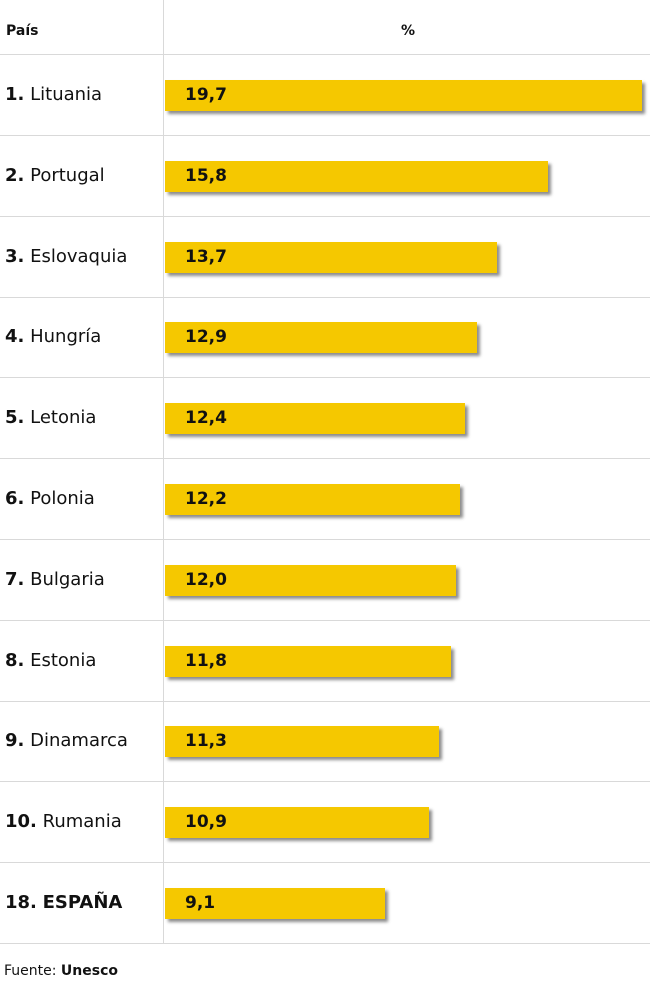 This screenshot has width=650, height=1000. I want to click on value-label: 19,7, so click(206, 95).